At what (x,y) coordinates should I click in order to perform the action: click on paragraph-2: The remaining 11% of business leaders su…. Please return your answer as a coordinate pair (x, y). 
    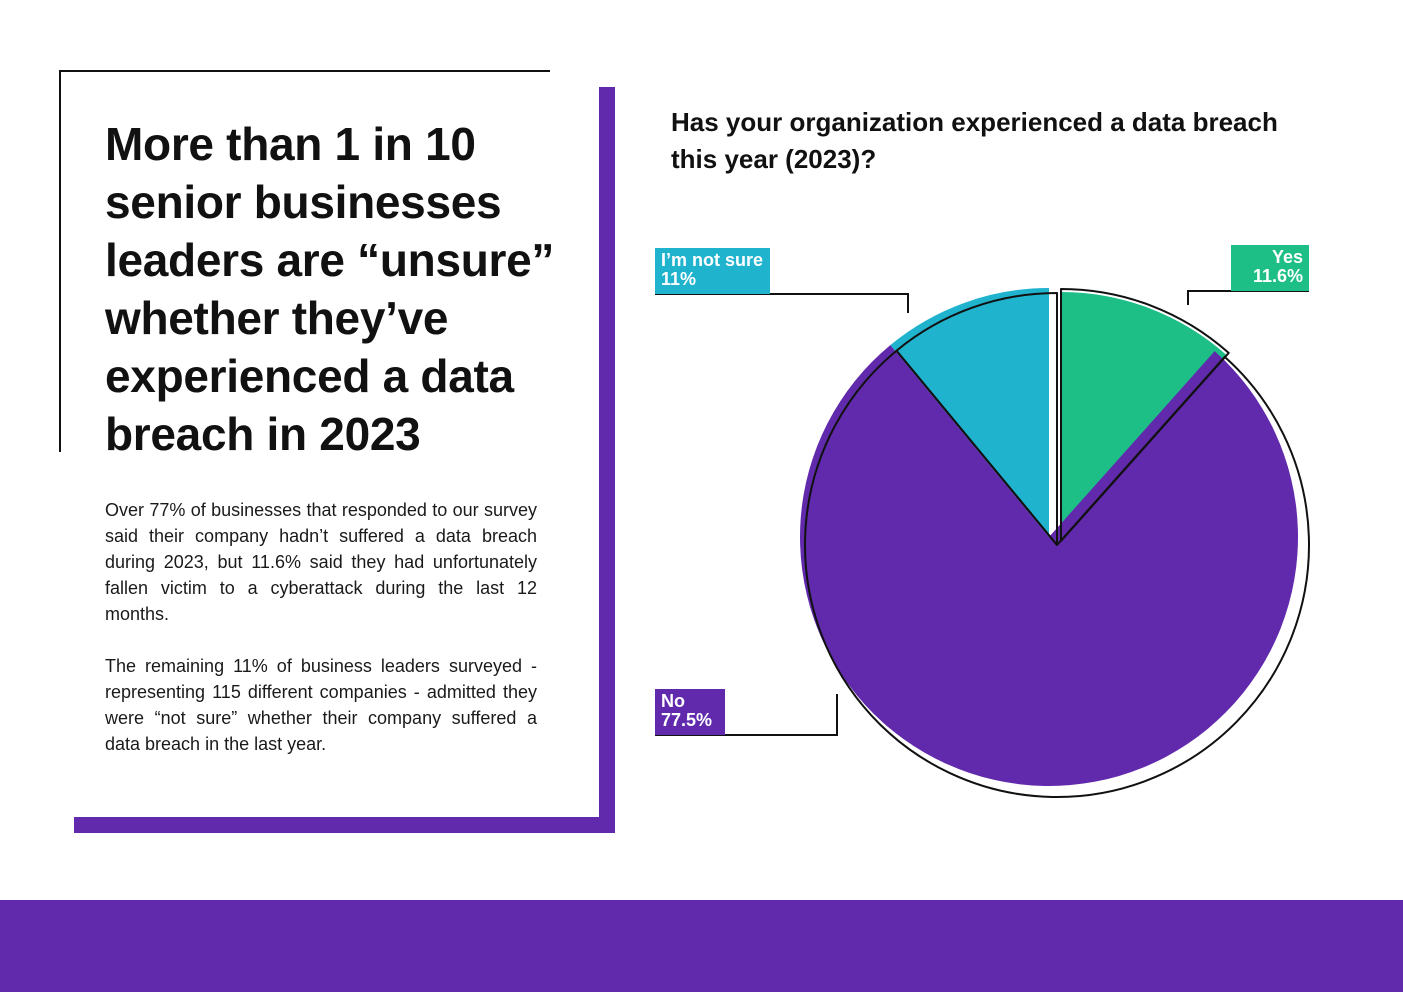
    Looking at the image, I should click on (321, 705).